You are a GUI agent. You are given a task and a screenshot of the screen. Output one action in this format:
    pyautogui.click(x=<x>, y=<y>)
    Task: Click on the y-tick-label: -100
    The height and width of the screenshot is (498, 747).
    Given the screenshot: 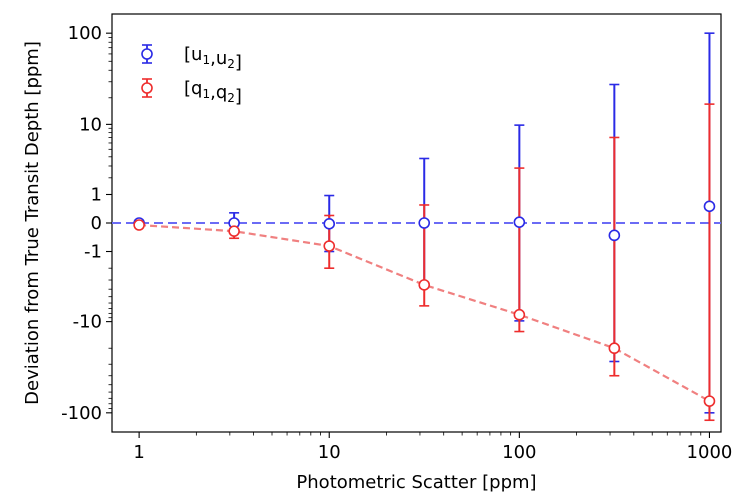 What is the action you would take?
    pyautogui.click(x=81, y=413)
    